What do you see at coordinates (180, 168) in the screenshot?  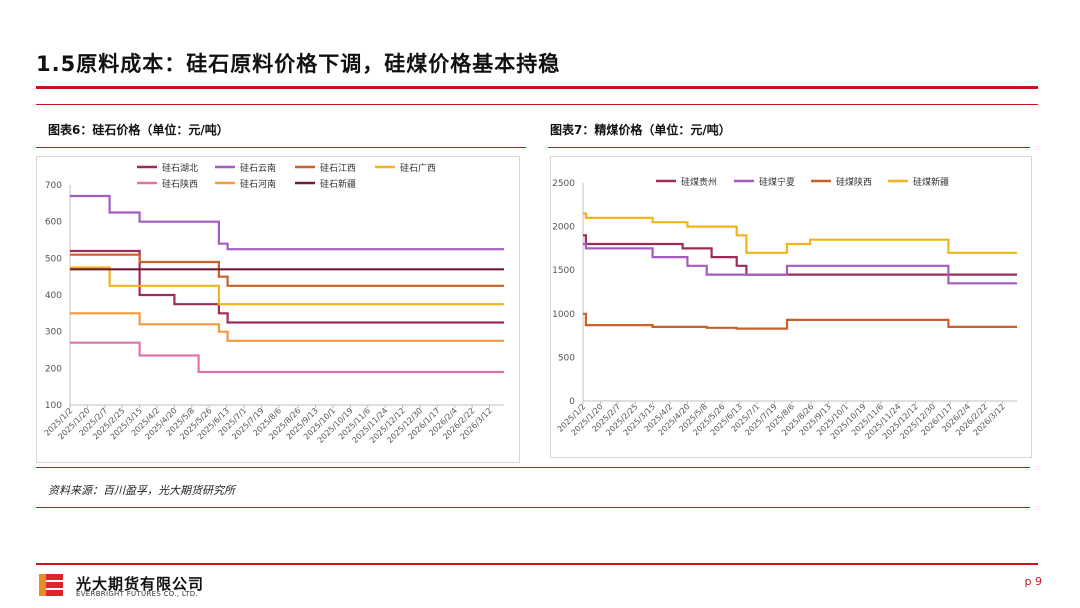 I see `chart1-legend-label: 硅石湖北` at bounding box center [180, 168].